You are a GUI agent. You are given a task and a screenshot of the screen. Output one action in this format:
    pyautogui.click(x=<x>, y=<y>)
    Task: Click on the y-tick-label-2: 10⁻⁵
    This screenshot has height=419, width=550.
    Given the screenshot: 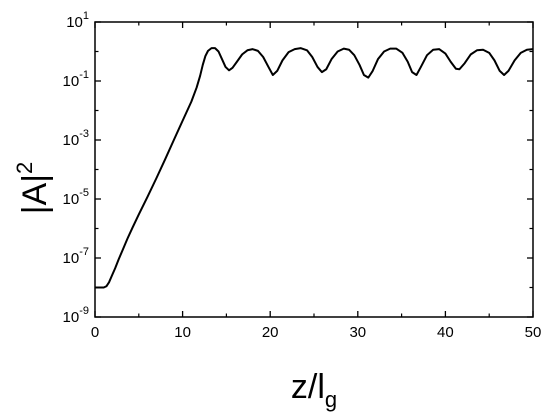 What is the action you would take?
    pyautogui.click(x=76, y=197)
    